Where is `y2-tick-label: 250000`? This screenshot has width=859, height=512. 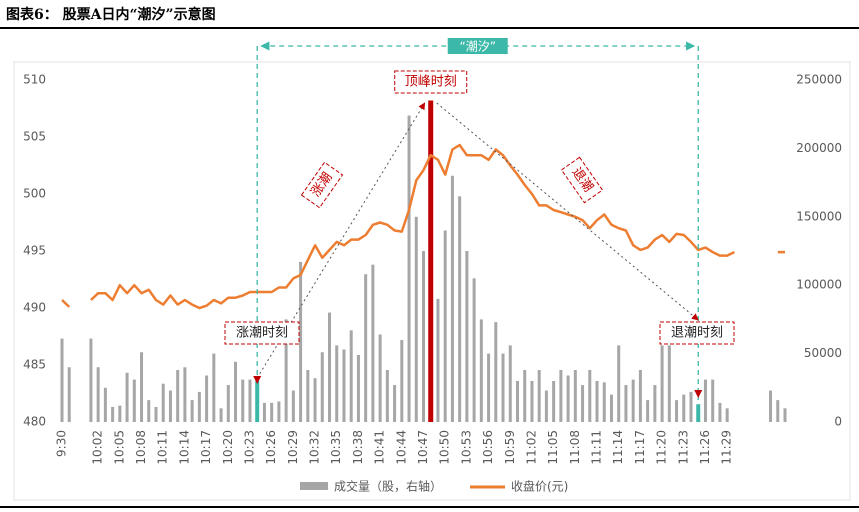 y2-tick-label: 250000 is located at coordinates (819, 80).